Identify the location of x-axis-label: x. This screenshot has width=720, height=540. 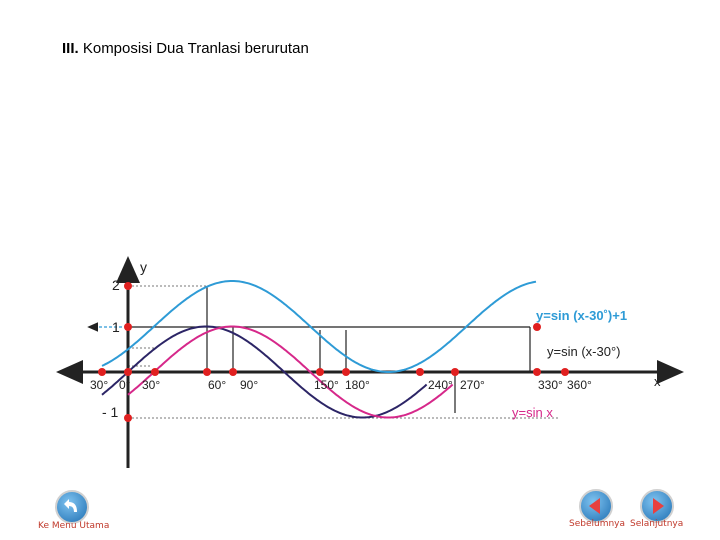
(657, 381).